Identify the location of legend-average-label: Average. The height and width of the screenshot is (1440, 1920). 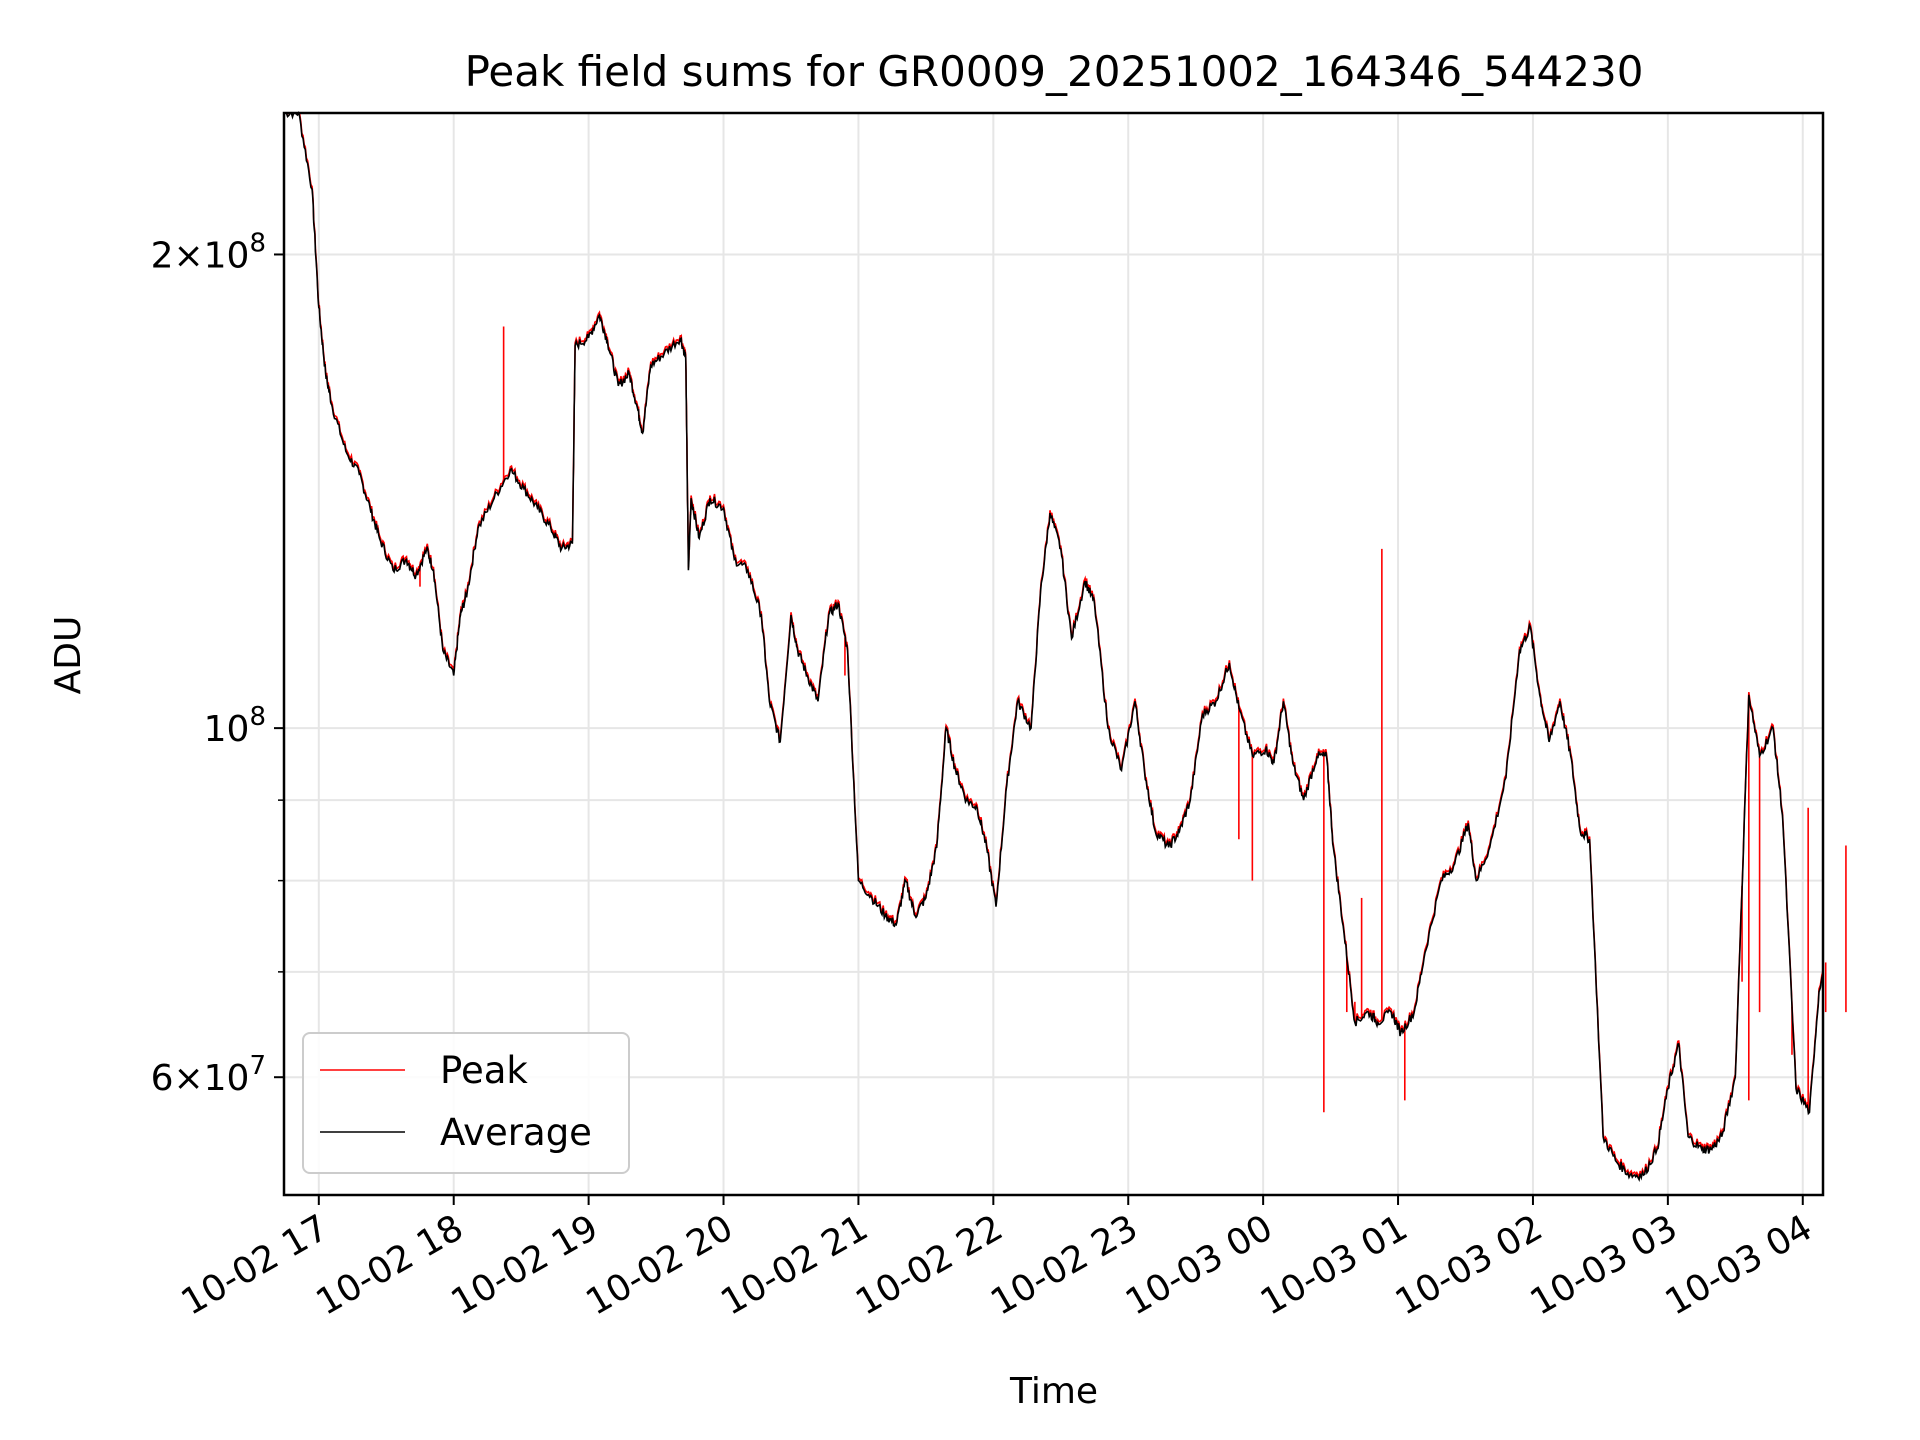
(516, 1132).